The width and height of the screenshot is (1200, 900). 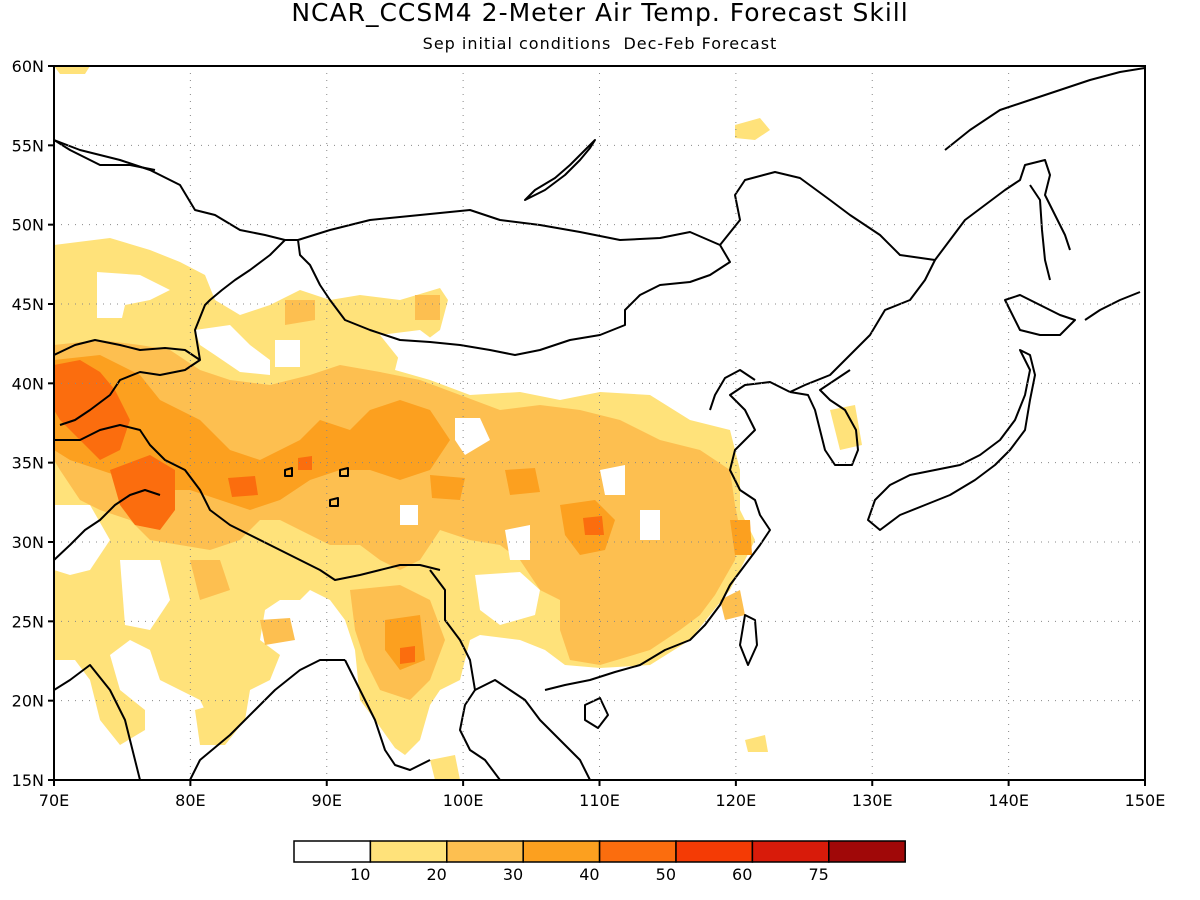 What do you see at coordinates (667, 536) in the screenshot?
I see `south-china-coast` at bounding box center [667, 536].